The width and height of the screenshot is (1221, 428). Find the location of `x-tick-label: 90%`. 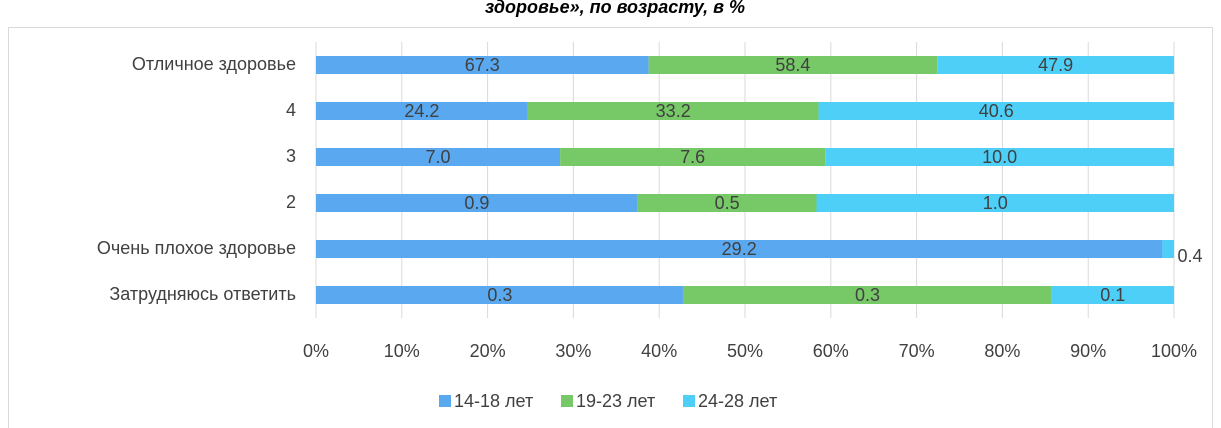

x-tick-label: 90% is located at coordinates (1088, 351).